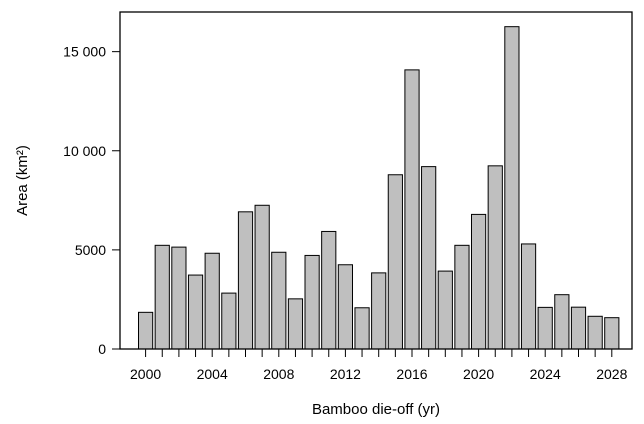 This screenshot has height=424, width=644. Describe the element at coordinates (91, 200) in the screenshot. I see `y-axis: 0 5000 10 000 15 000` at that location.